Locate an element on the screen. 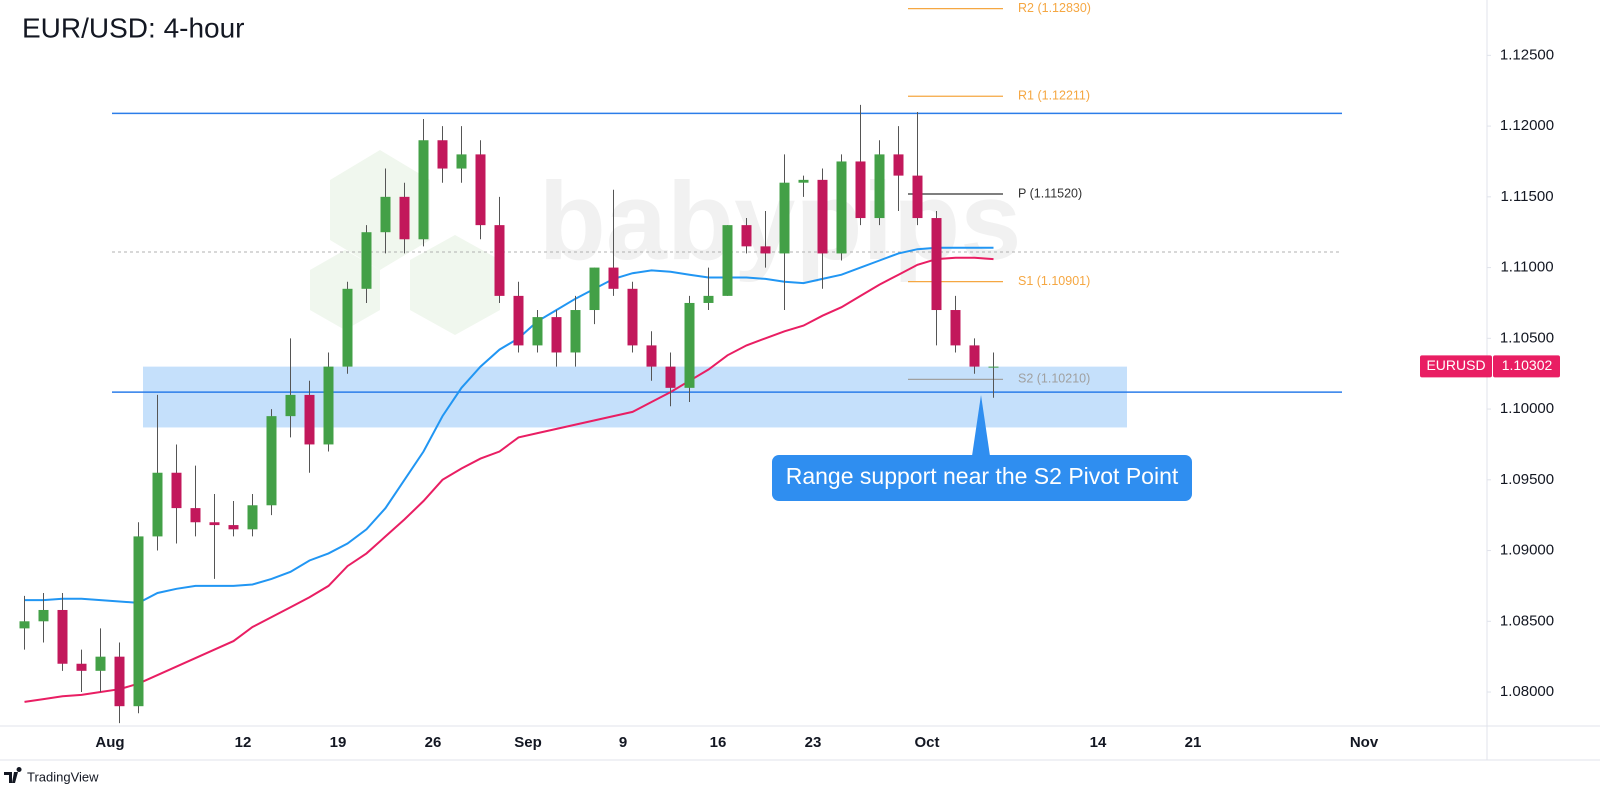 Image resolution: width=1600 pixels, height=802 pixels. pivot-label: R1 (1.12211) is located at coordinates (1054, 96).